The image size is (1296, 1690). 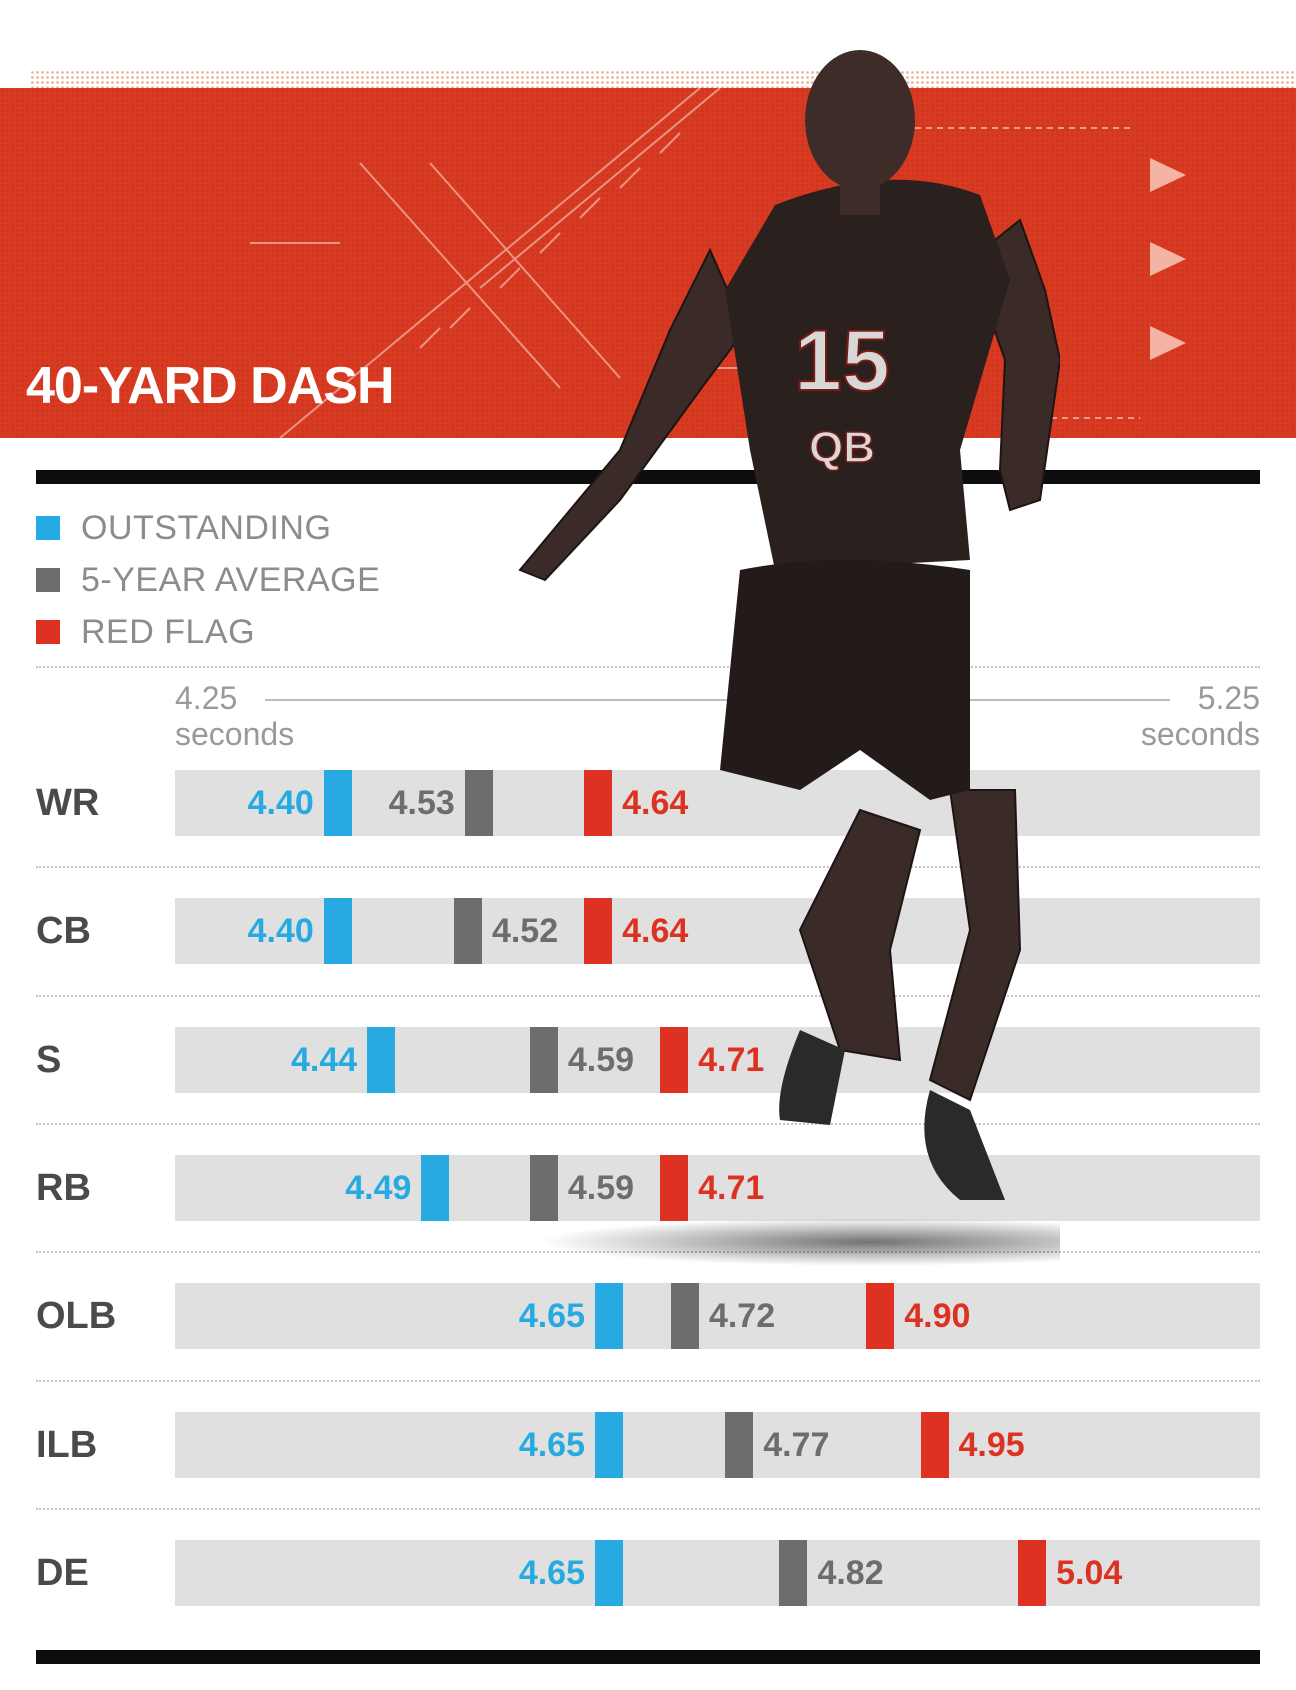 I want to click on legend-label-outstanding: OUTSTANDING, so click(x=206, y=527).